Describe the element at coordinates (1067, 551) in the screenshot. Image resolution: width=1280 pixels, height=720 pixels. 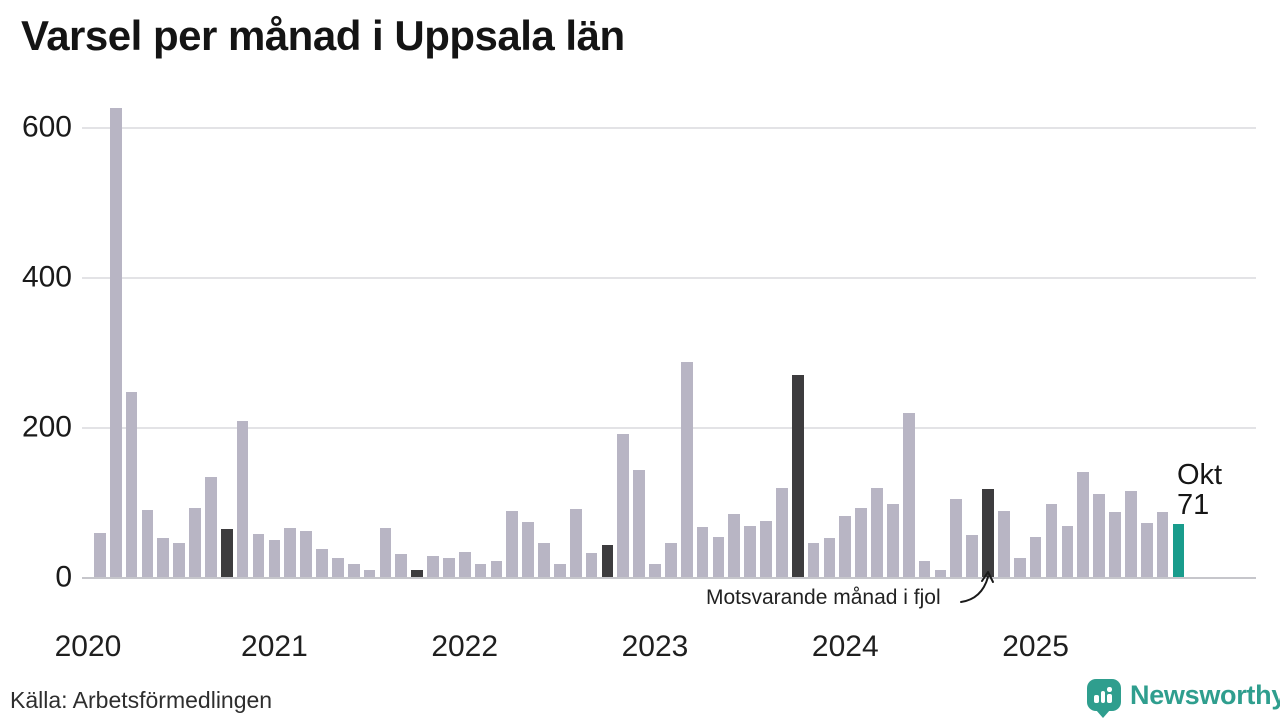
I see `bar-2025-Mar` at that location.